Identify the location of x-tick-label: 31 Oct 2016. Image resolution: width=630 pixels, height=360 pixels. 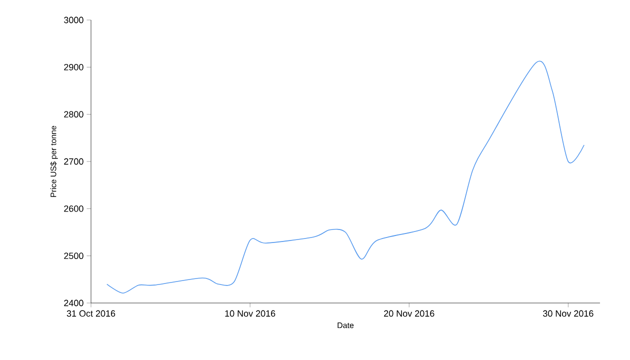
(91, 313).